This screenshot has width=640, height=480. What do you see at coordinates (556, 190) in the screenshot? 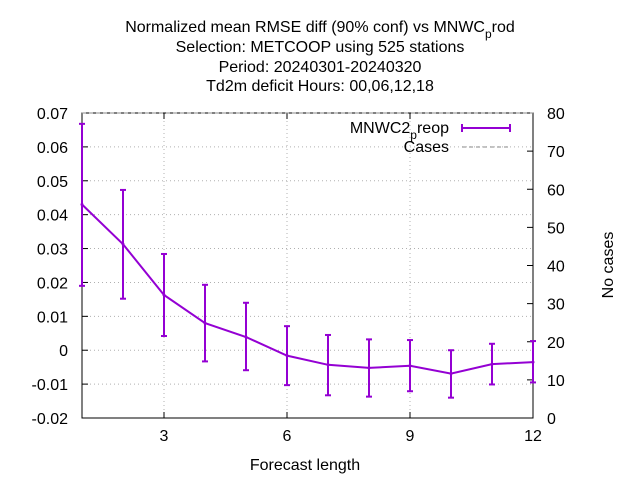
I see `y2-tick-label: 60` at bounding box center [556, 190].